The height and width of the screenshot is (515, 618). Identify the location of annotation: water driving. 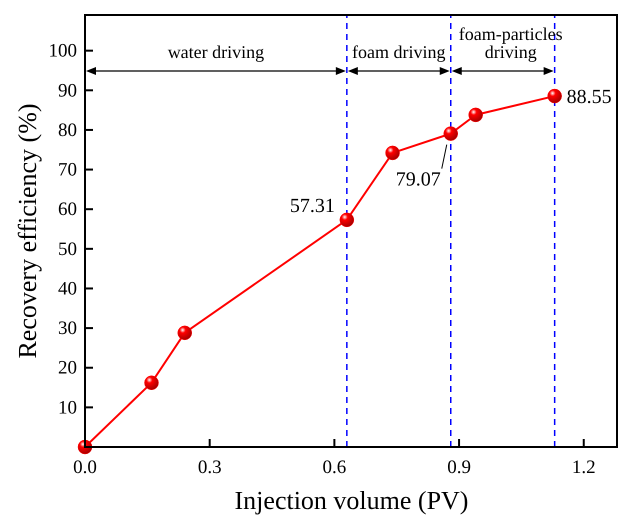
(216, 52).